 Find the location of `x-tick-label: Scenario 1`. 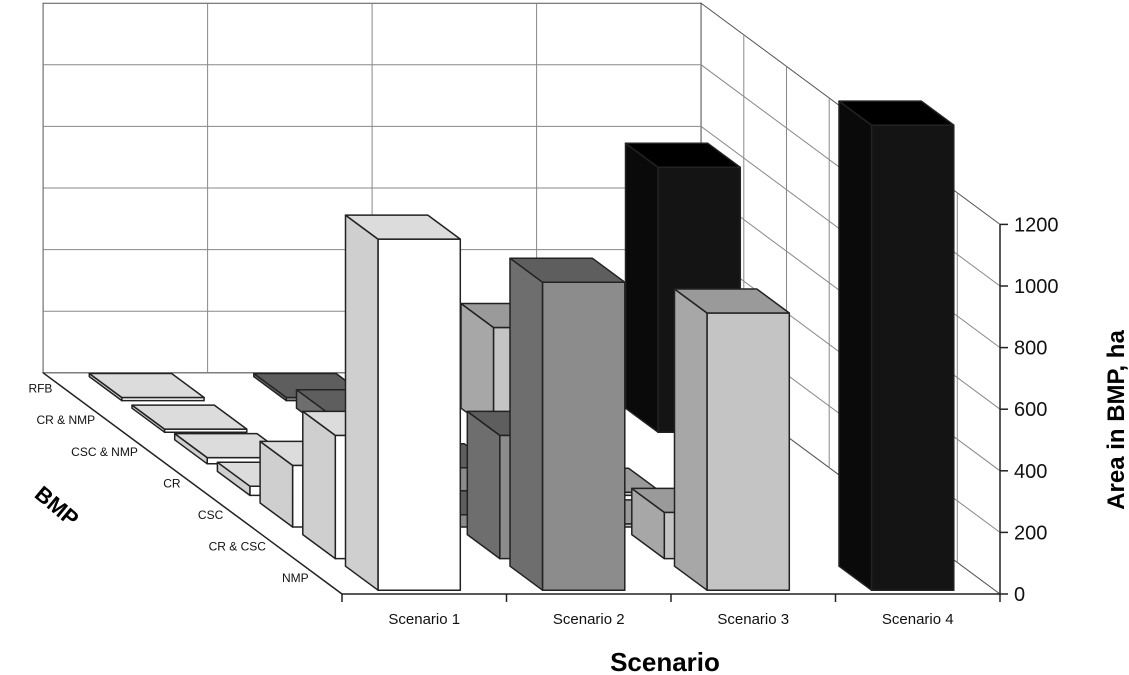

x-tick-label: Scenario 1 is located at coordinates (424, 619).